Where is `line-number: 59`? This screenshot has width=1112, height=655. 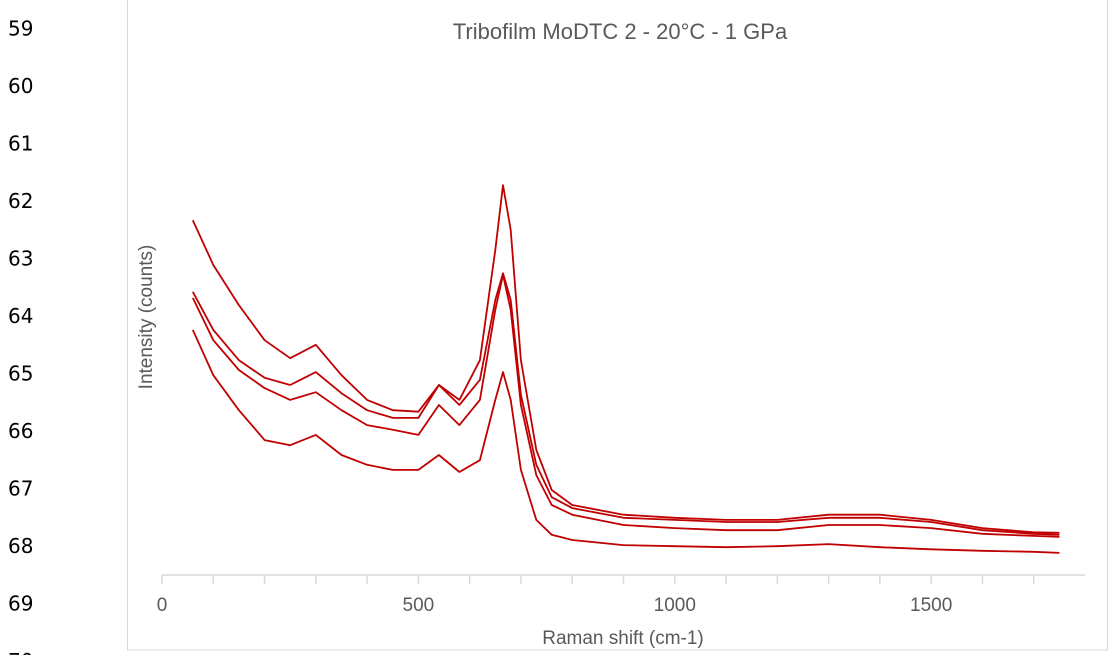
line-number: 59 is located at coordinates (20, 29).